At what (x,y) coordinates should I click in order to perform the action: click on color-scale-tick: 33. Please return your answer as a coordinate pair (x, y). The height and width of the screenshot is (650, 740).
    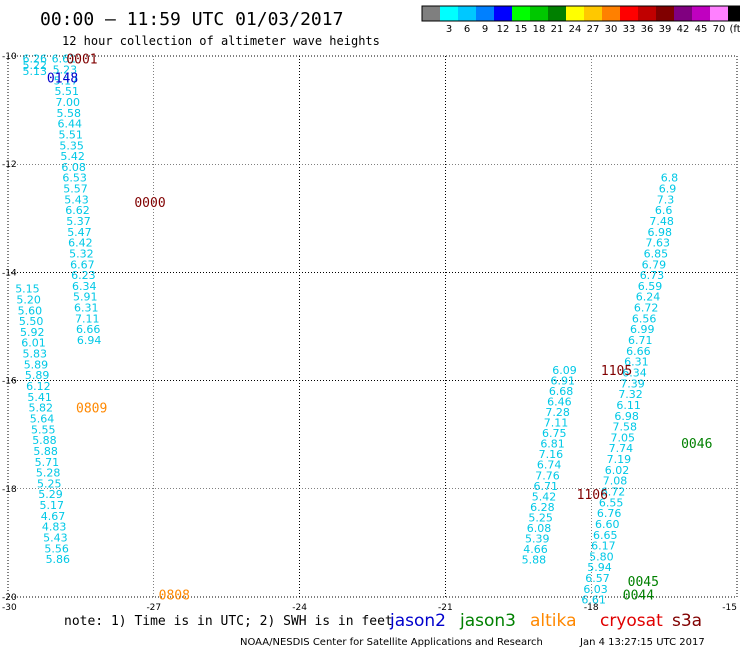
    Looking at the image, I should click on (629, 29).